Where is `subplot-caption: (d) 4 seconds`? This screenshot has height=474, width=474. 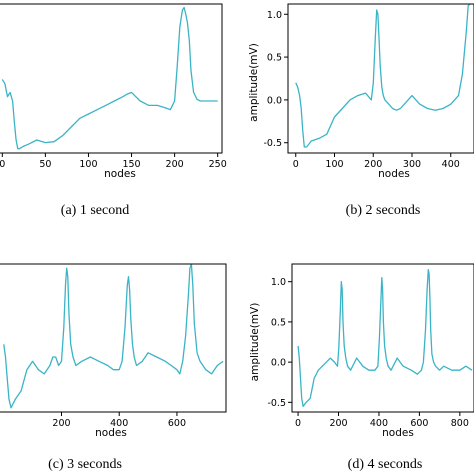 subplot-caption: (d) 4 seconds is located at coordinates (385, 464).